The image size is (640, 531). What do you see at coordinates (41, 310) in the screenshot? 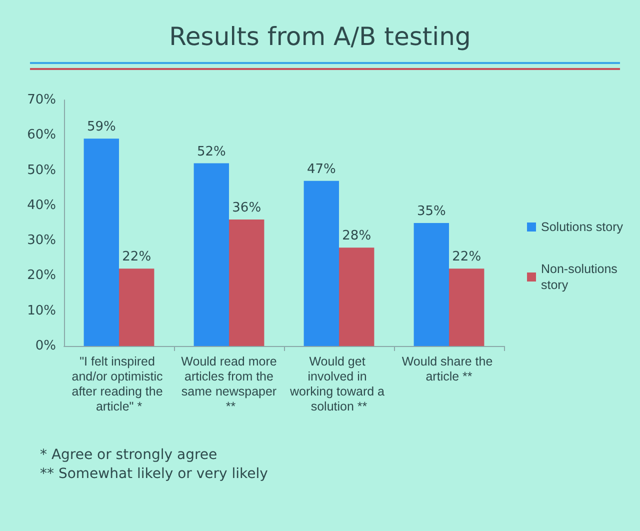
I see `y-tick-label: 10%` at bounding box center [41, 310].